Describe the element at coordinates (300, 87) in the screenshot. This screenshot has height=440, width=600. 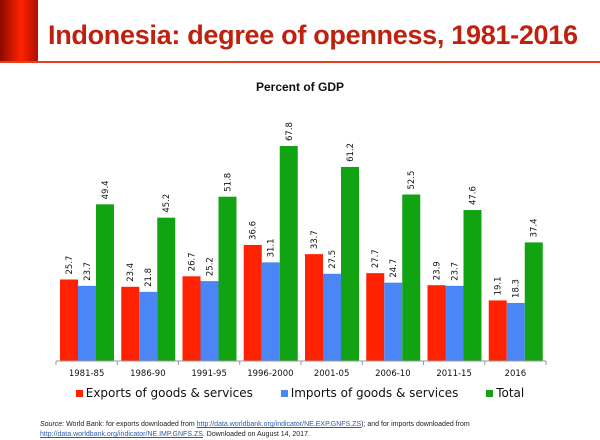
I see `chart-title: Percent of GDP` at that location.